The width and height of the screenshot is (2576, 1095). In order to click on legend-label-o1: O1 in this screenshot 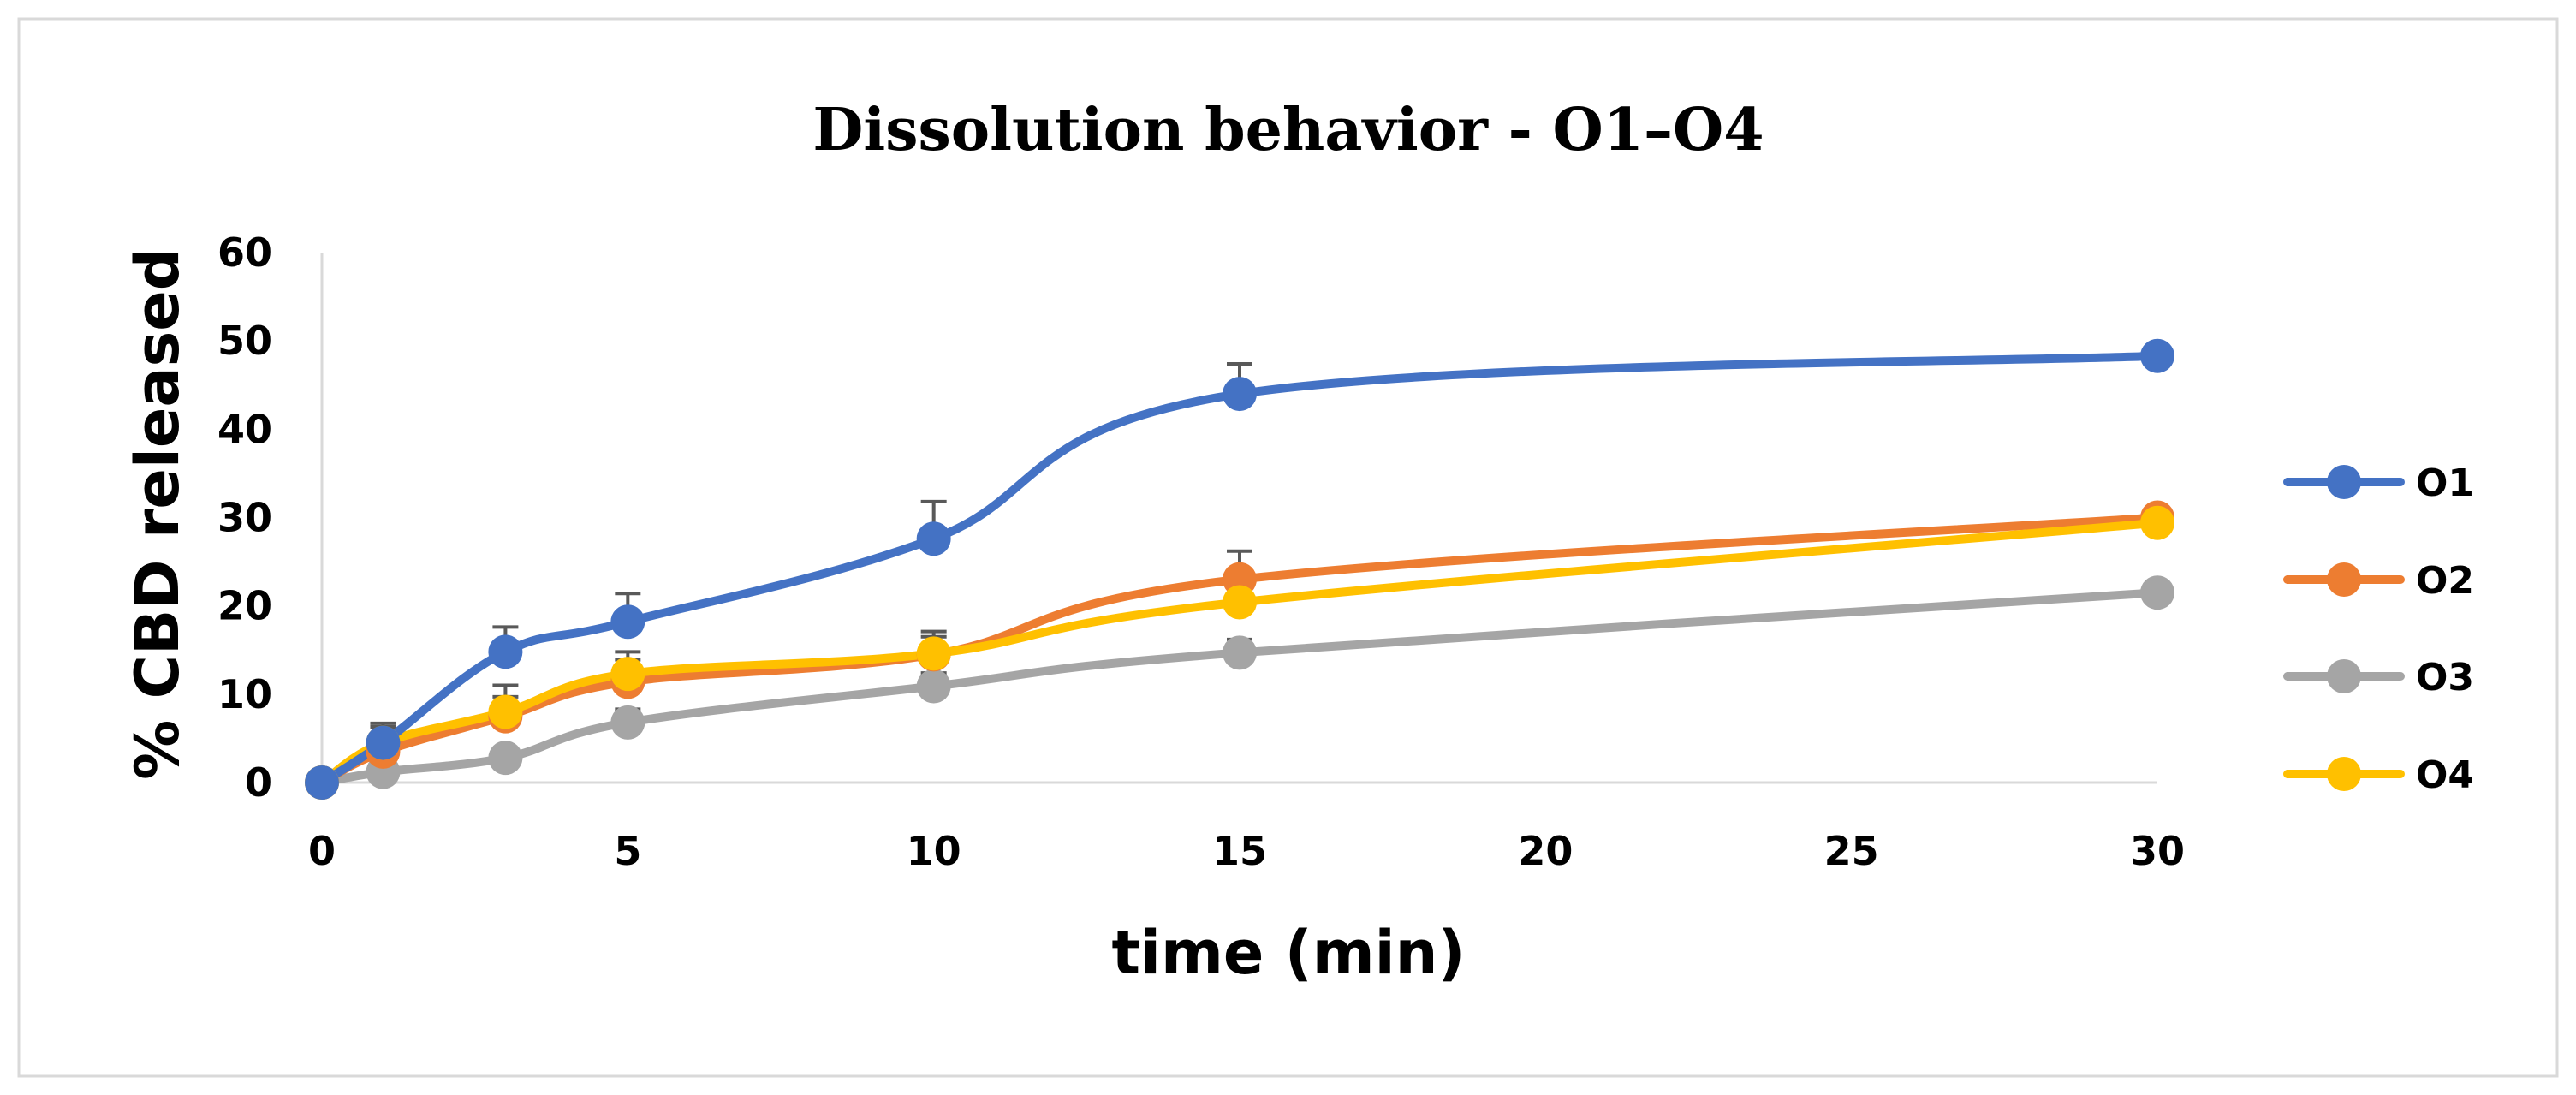, I will do `click(2445, 483)`.